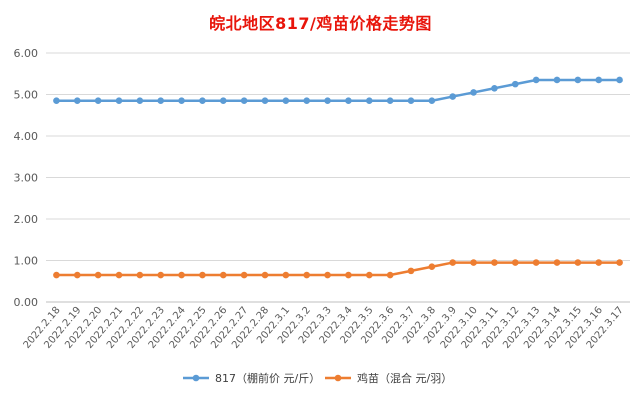 The image size is (641, 401). What do you see at coordinates (26, 53) in the screenshot?
I see `y-tick-label: 6.00` at bounding box center [26, 53].